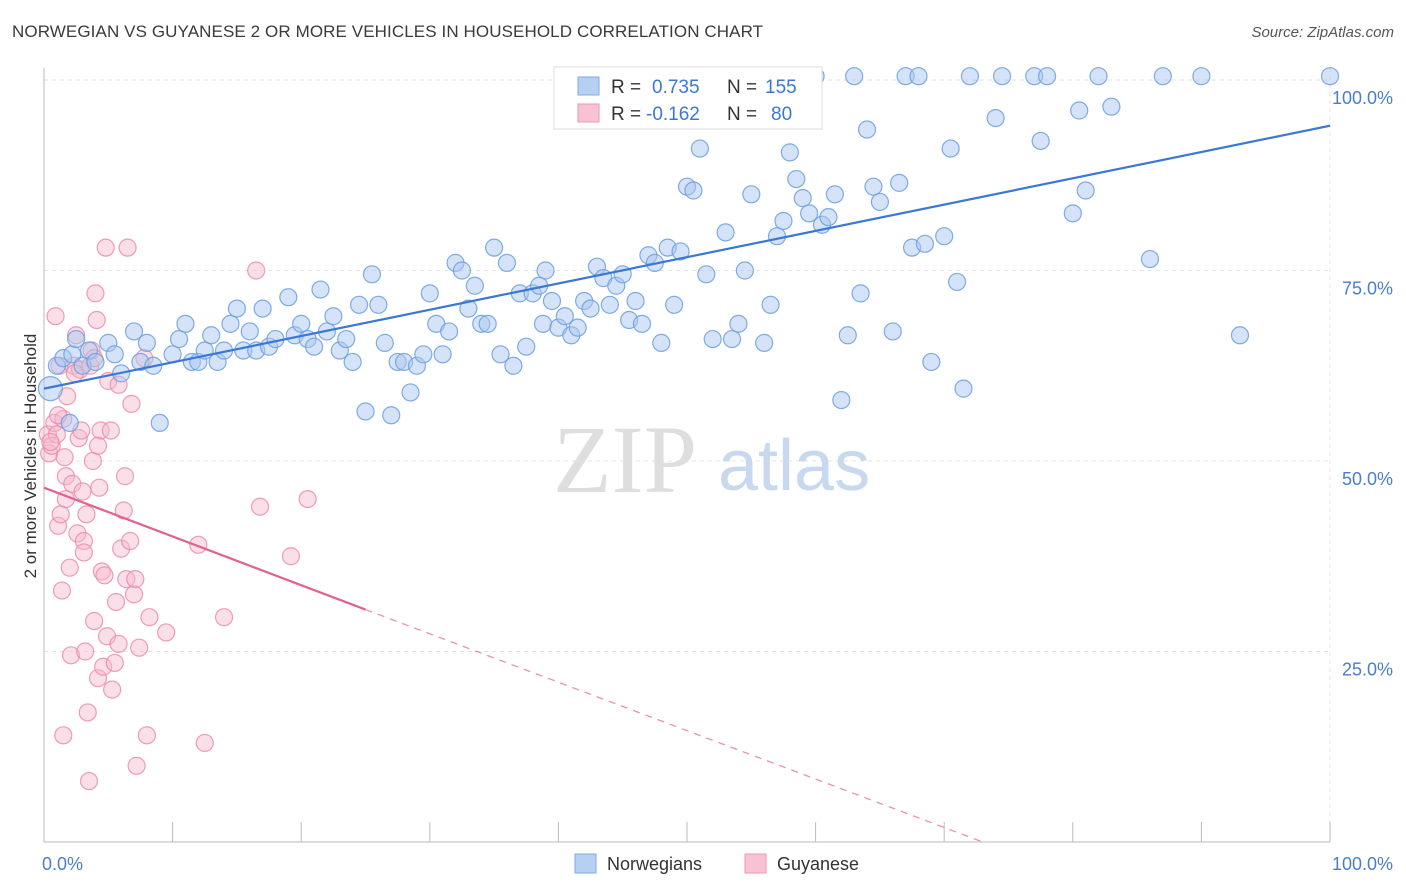 The height and width of the screenshot is (892, 1406). What do you see at coordinates (818, 864) in the screenshot?
I see `bottom-legend-label-guyanese: Guyanese` at bounding box center [818, 864].